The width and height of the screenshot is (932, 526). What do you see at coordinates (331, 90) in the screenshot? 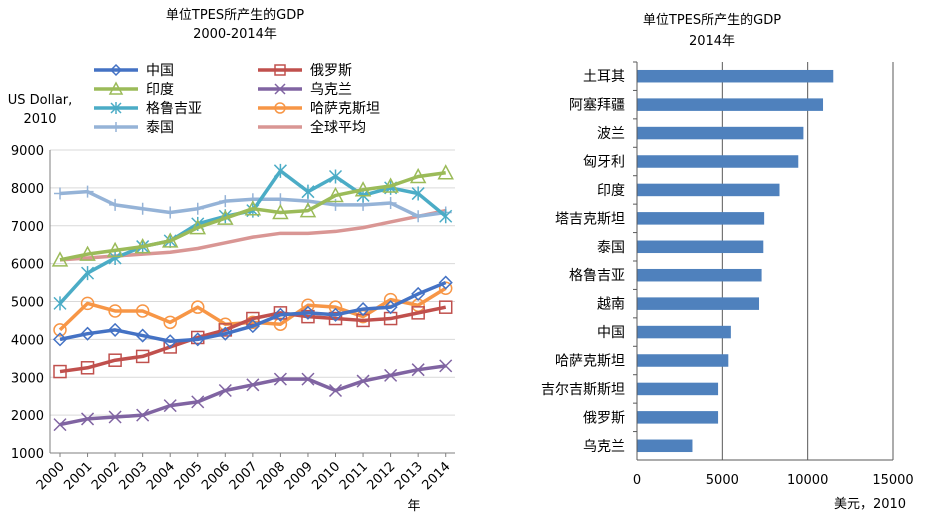
I see `legend-label: 乌克兰` at bounding box center [331, 90].